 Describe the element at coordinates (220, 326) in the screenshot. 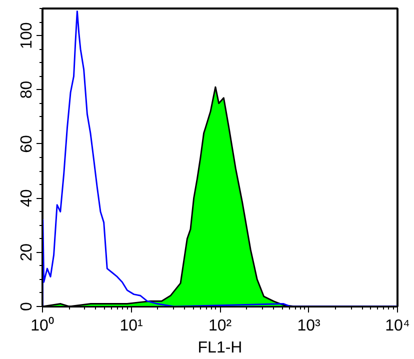

I see `x-tick-label: 10²` at that location.